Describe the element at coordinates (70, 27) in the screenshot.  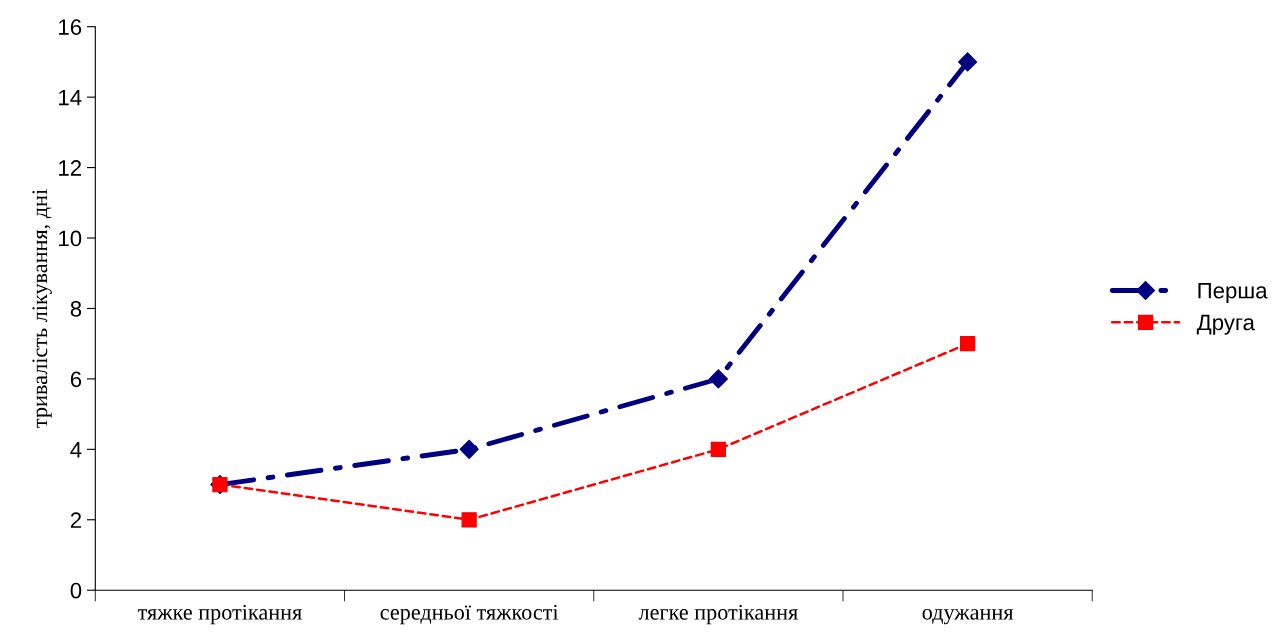
I see `y-tick-label: 16` at that location.